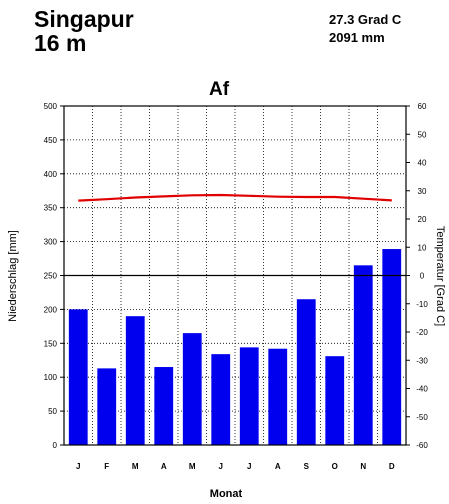  Describe the element at coordinates (422, 106) in the screenshot. I see `y-right-tick-label: 60` at that location.